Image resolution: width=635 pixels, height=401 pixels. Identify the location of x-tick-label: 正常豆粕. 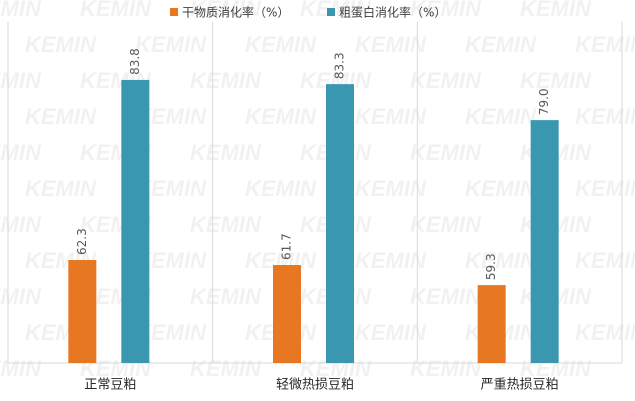
(110, 385).